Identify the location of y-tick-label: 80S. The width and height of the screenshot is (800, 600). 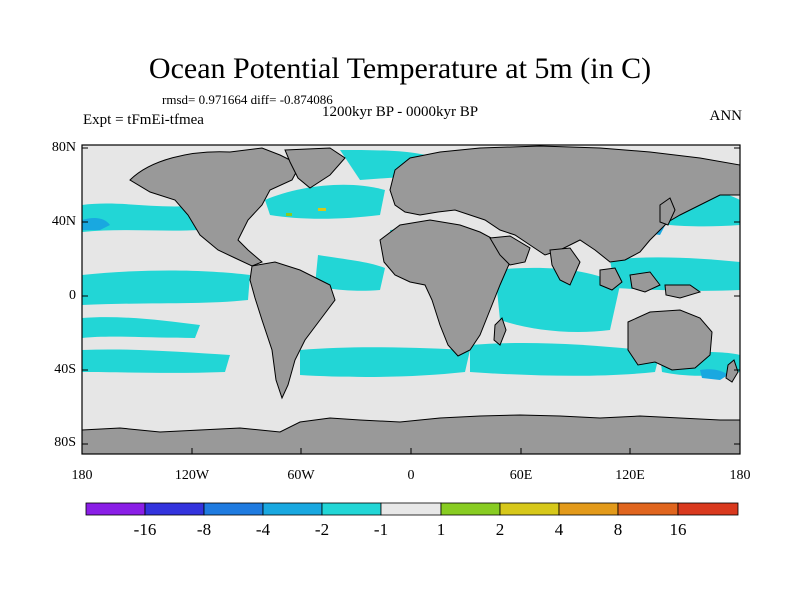
(65, 442).